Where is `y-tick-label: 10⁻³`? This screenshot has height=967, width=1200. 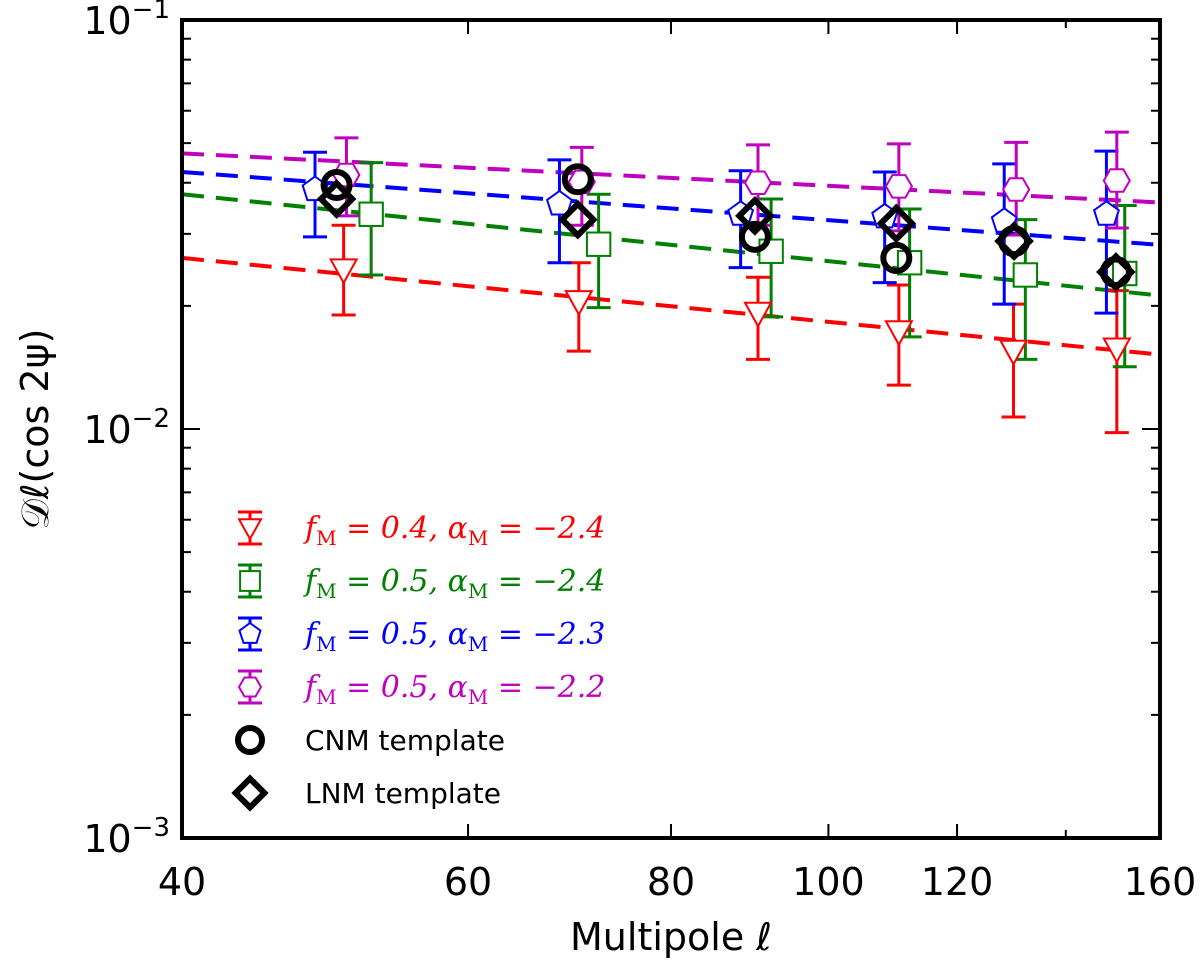
y-tick-label: 10⁻³ is located at coordinates (126, 837).